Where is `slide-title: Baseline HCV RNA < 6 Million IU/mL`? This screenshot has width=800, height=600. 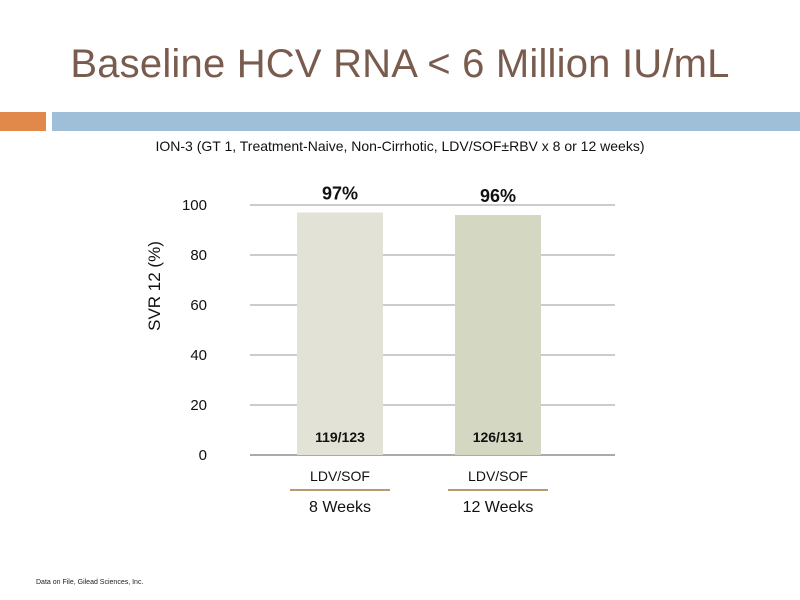 slide-title: Baseline HCV RNA < 6 Million IU/mL is located at coordinates (400, 64).